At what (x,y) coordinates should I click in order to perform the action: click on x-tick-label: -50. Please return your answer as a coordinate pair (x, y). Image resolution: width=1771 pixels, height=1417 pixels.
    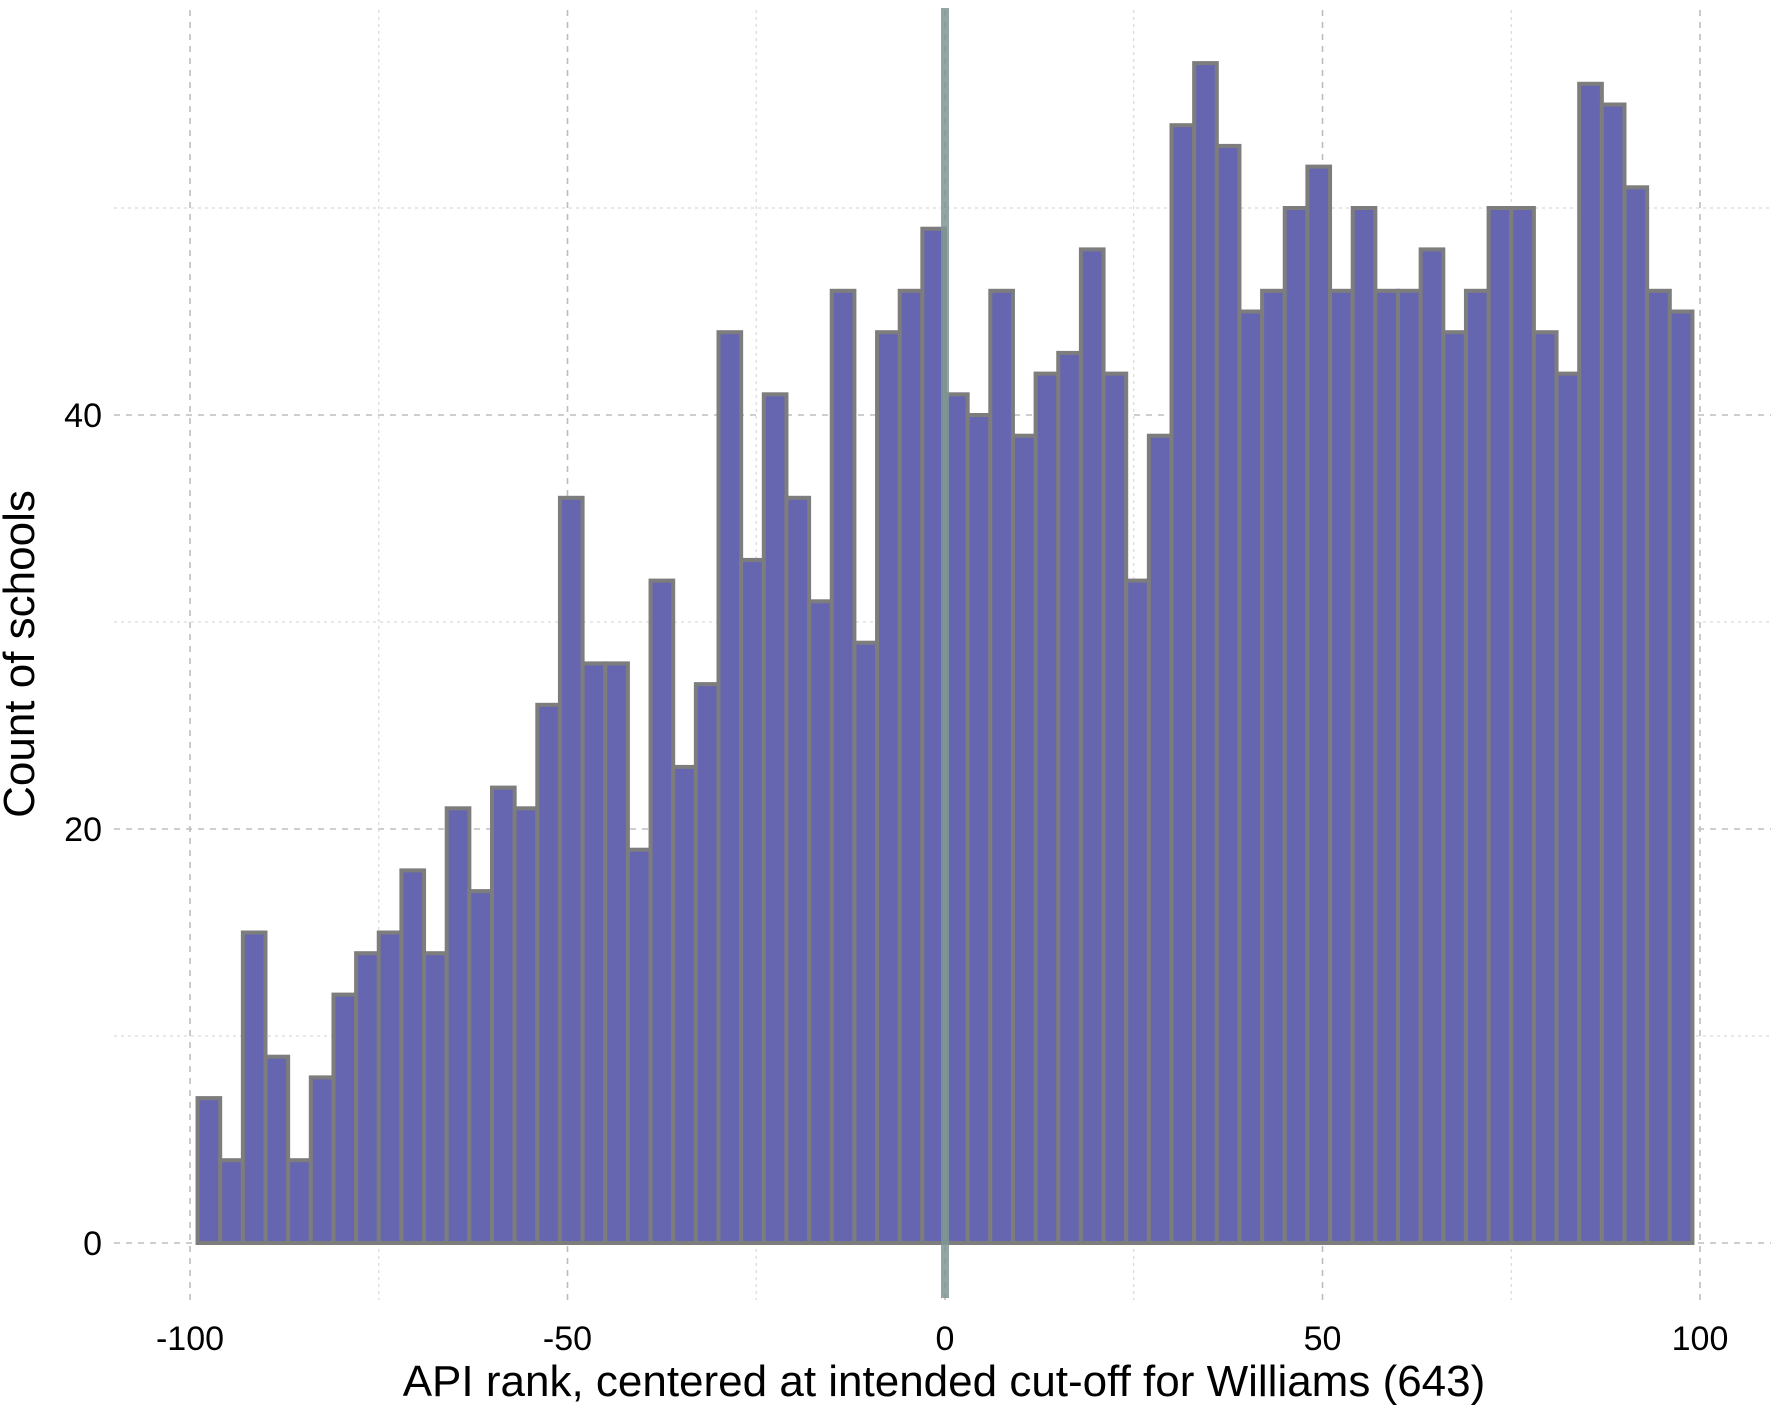
    Looking at the image, I should click on (567, 1339).